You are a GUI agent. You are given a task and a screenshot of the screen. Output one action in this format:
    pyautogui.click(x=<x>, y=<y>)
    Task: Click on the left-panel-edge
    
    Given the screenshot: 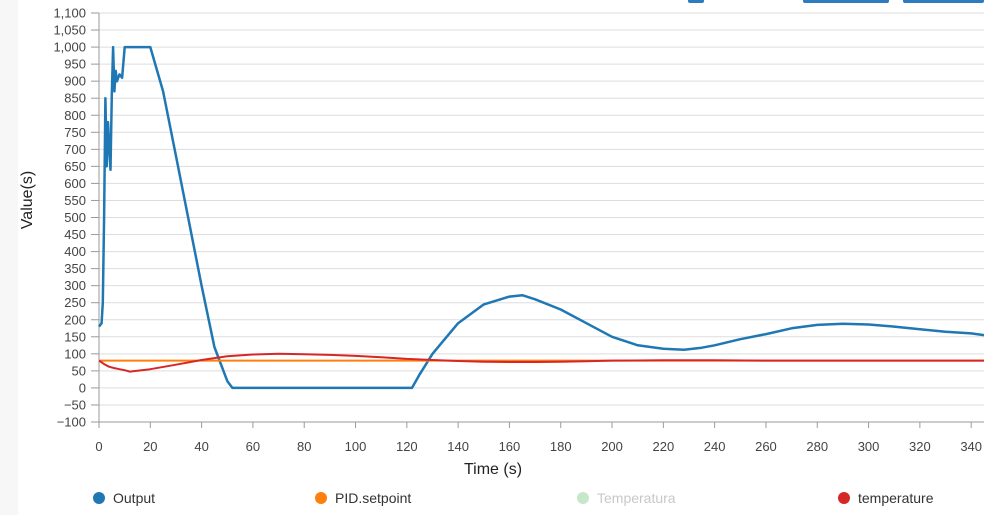 What is the action you would take?
    pyautogui.click(x=9, y=257)
    